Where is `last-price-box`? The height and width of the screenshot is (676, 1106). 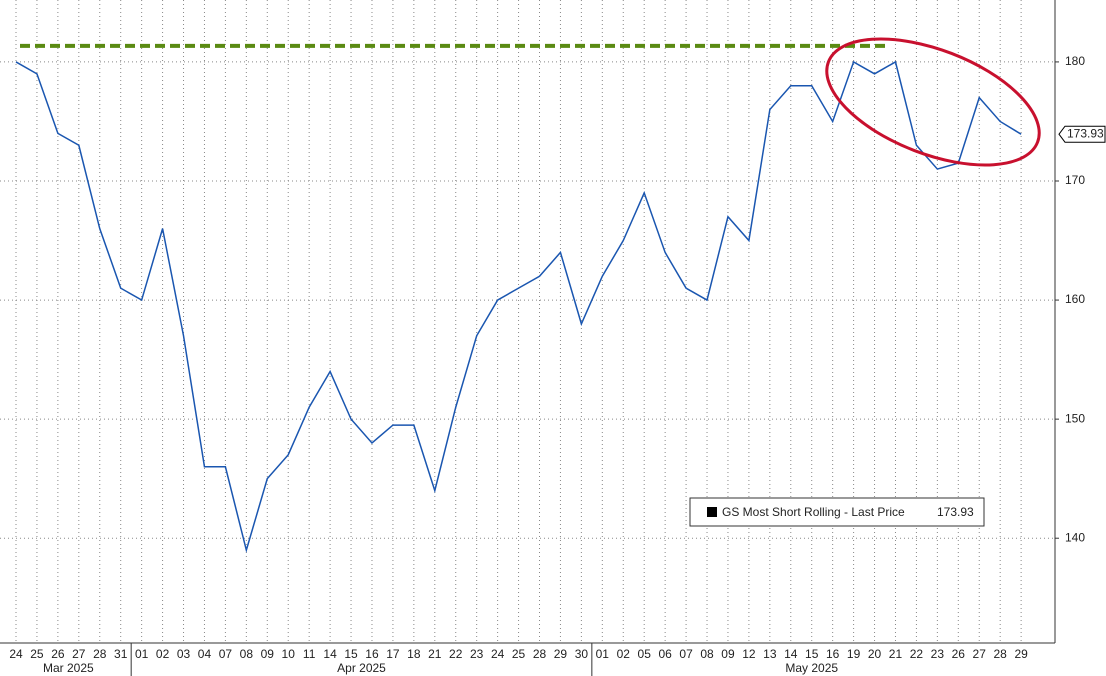 last-price-box is located at coordinates (1082, 134).